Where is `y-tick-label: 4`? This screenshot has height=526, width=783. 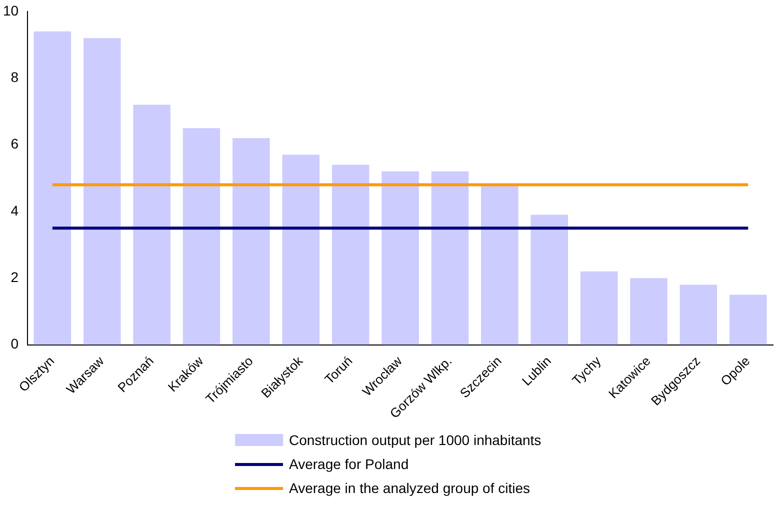 y-tick-label: 4 is located at coordinates (14, 210).